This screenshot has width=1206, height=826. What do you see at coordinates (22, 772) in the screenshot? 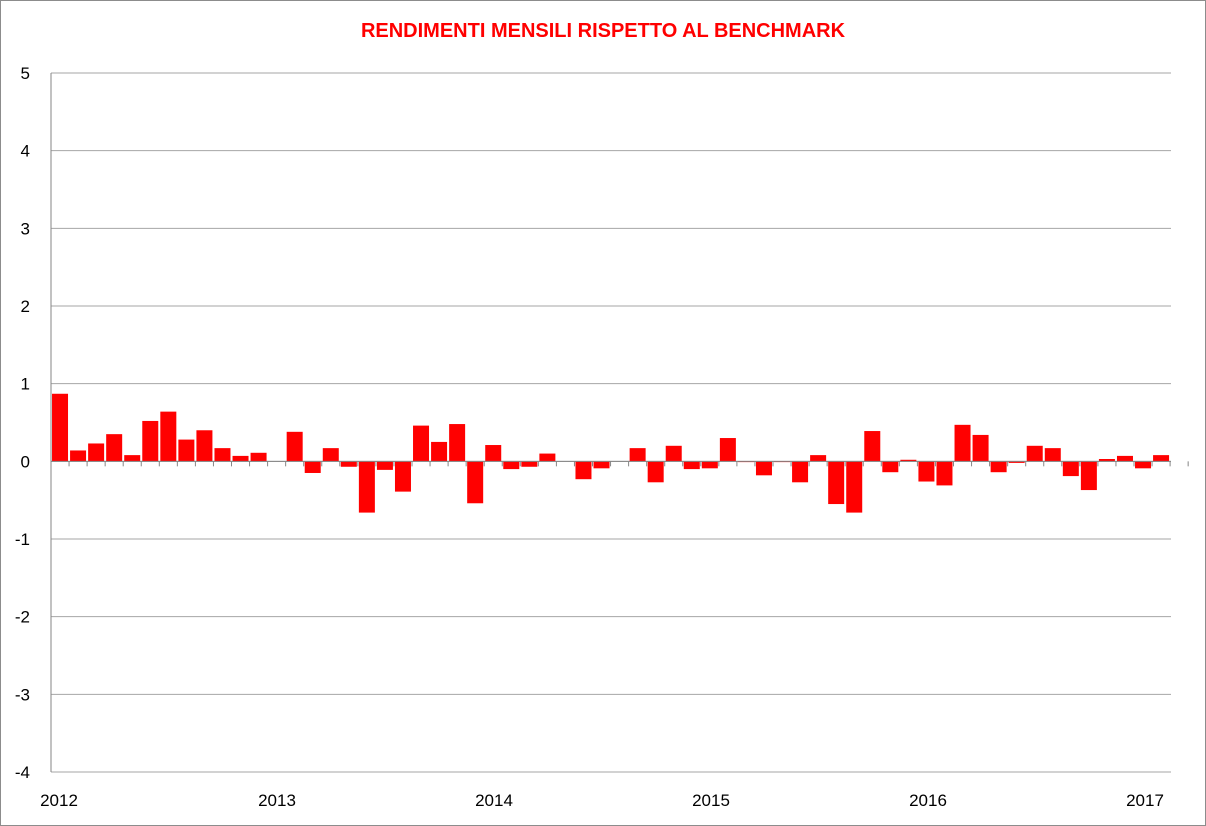
I see `y-tick-label: -4` at bounding box center [22, 772].